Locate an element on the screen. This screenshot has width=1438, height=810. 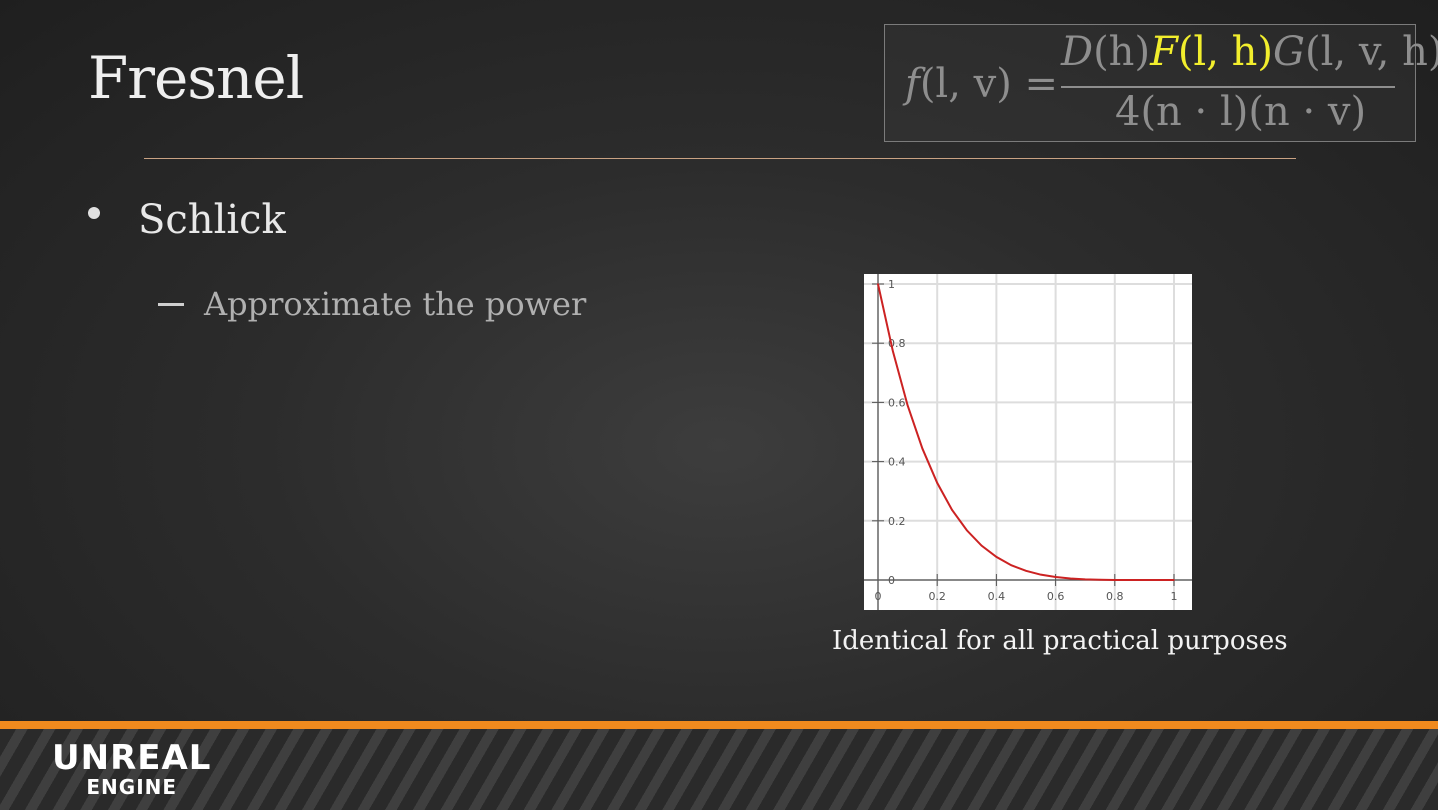
formula-F-args: (l, h) is located at coordinates (1225, 52).